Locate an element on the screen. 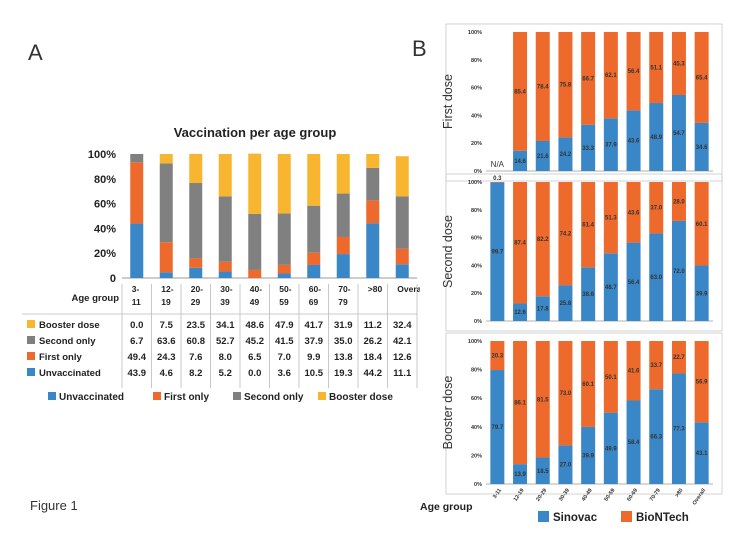  chart-b-x-tick: 50-59 is located at coordinates (609, 495).